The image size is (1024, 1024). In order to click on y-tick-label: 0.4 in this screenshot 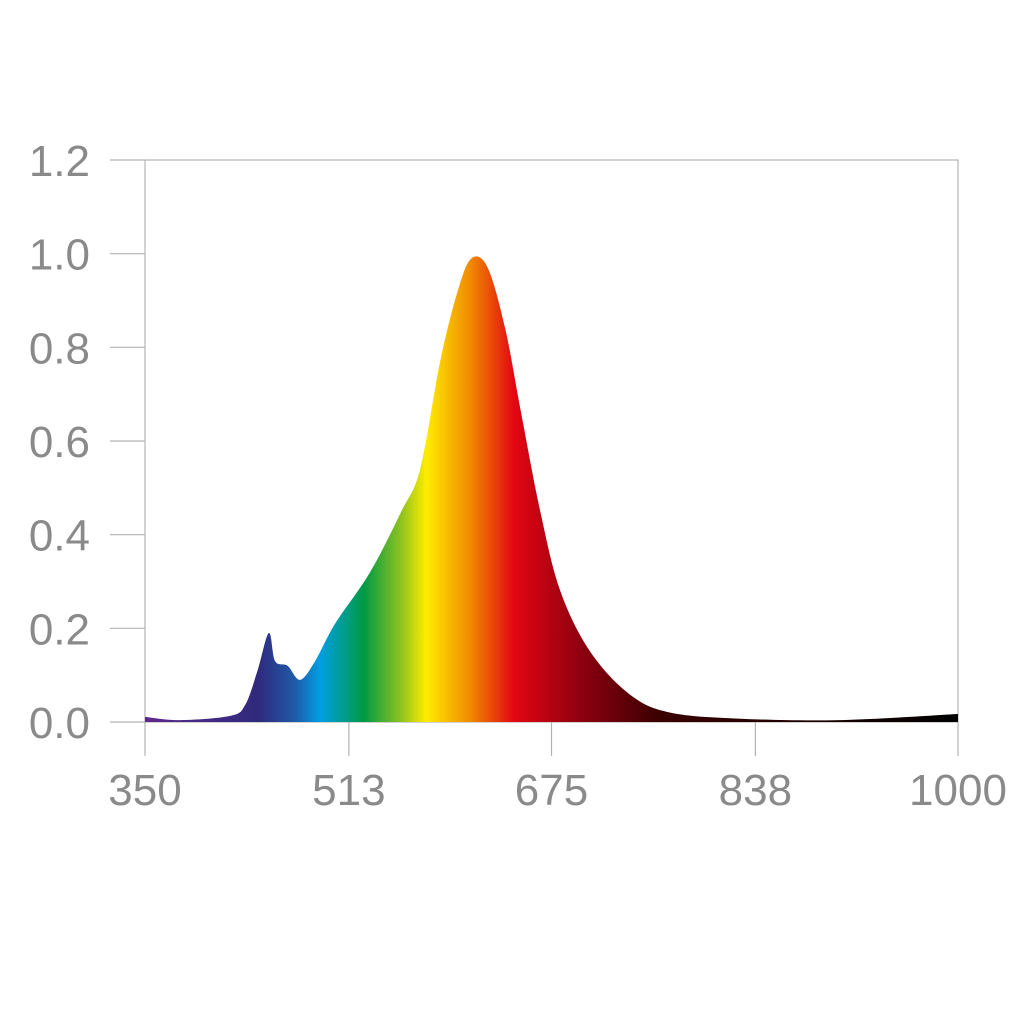, I will do `click(59, 536)`.